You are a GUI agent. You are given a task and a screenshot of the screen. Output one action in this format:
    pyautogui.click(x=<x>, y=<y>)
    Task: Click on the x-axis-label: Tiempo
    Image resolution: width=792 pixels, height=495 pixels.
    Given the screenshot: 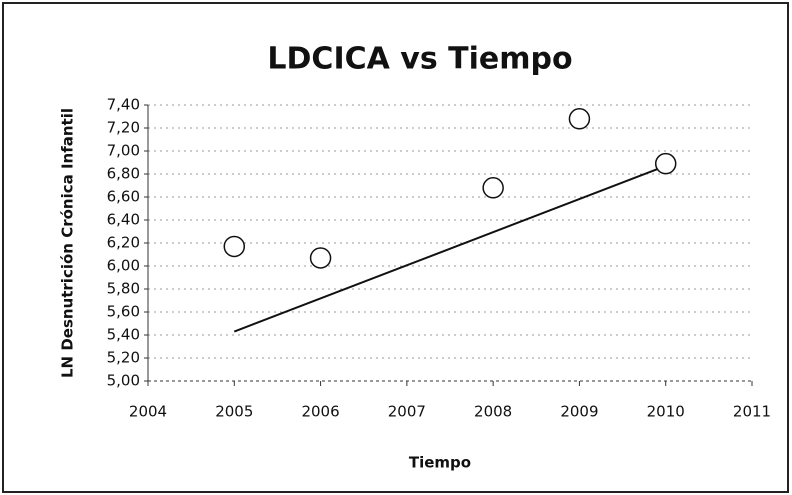 What is the action you would take?
    pyautogui.click(x=440, y=463)
    